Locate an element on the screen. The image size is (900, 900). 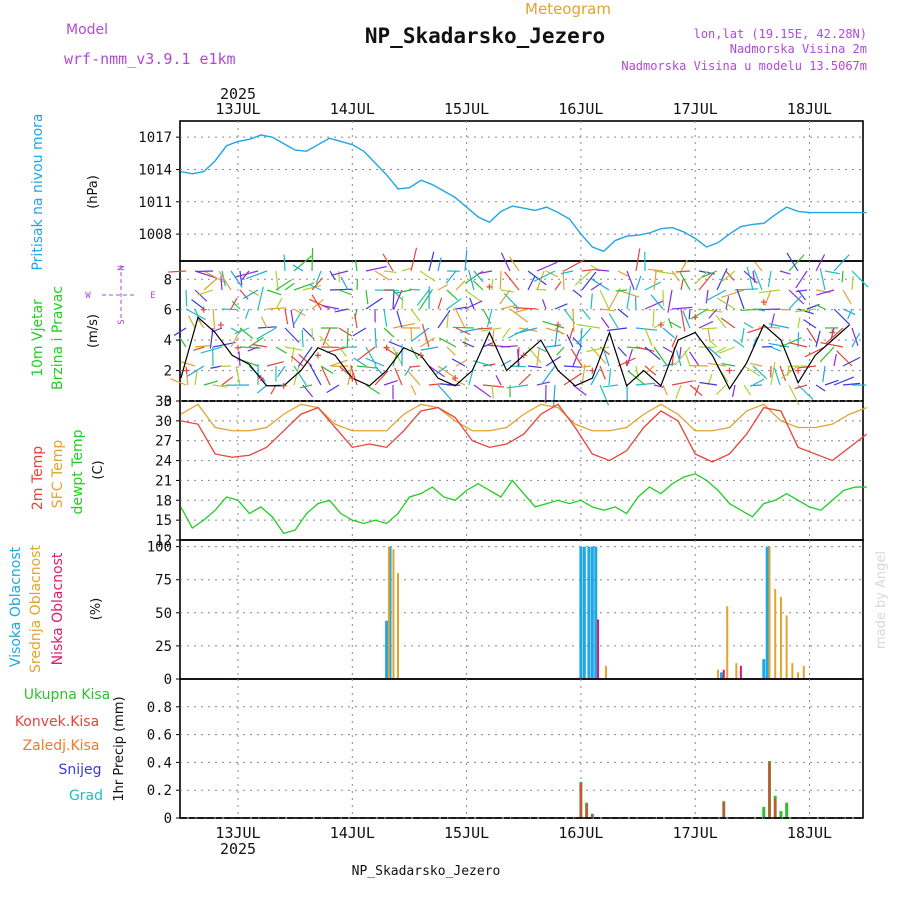
x-tick-label: 13JUL is located at coordinates (237, 109).